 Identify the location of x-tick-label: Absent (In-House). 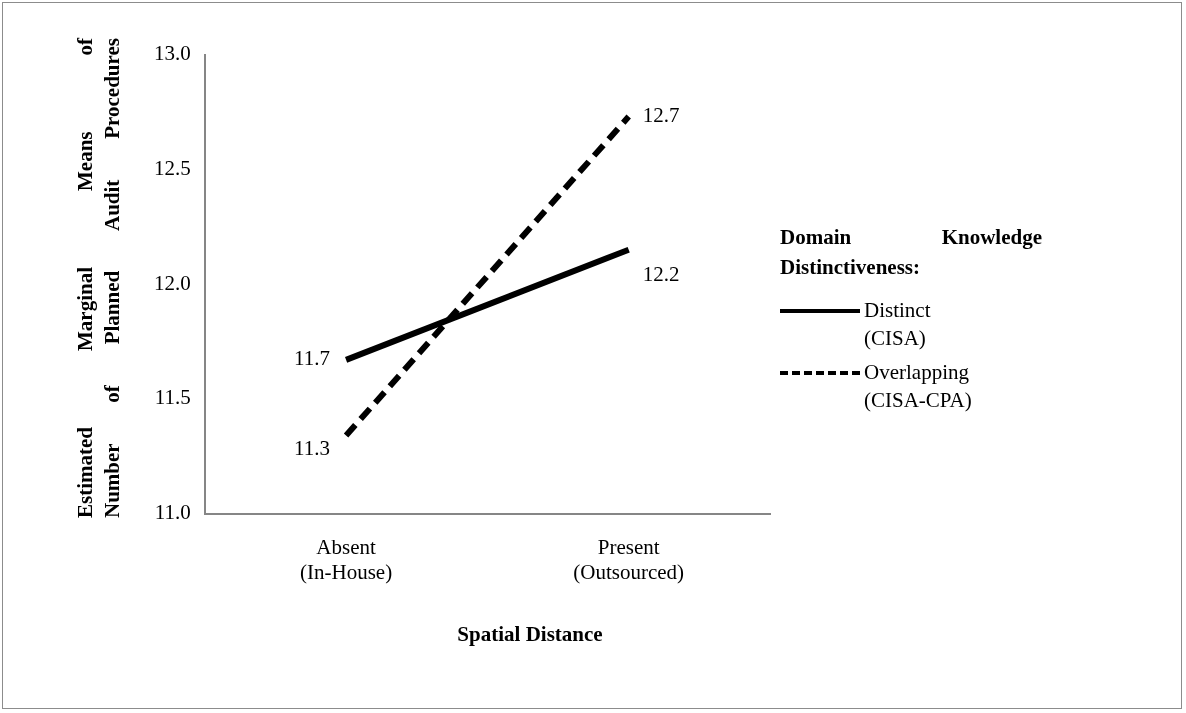
(346, 559).